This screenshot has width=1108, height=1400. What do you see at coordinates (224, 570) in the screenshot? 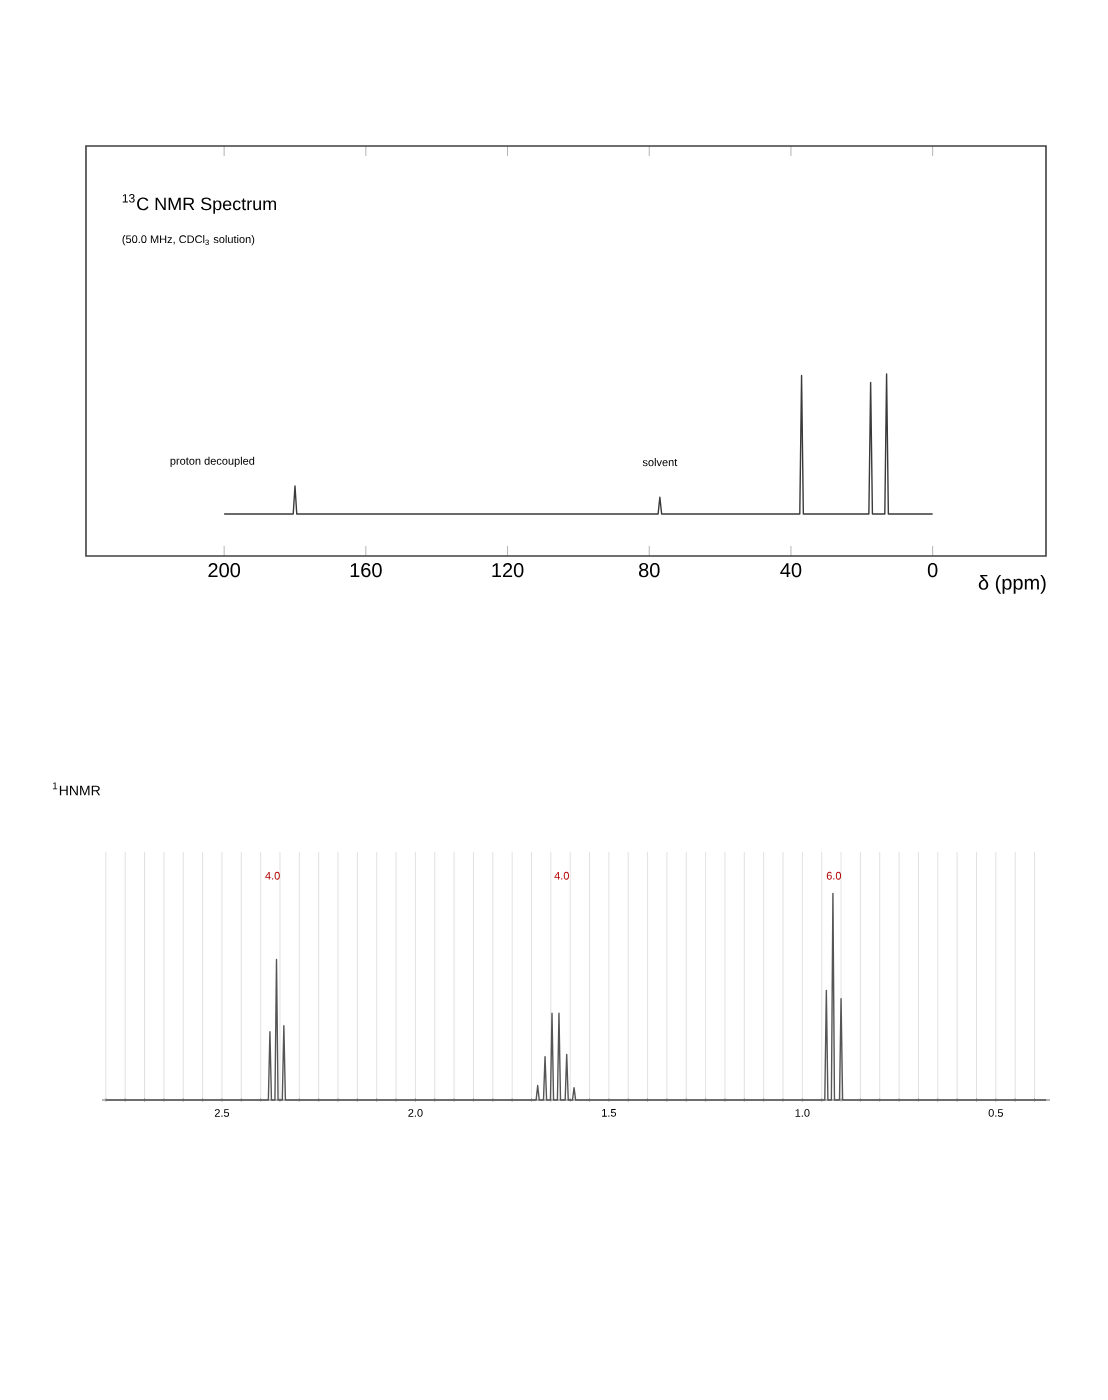
I see `x-tick-label: 200` at bounding box center [224, 570].